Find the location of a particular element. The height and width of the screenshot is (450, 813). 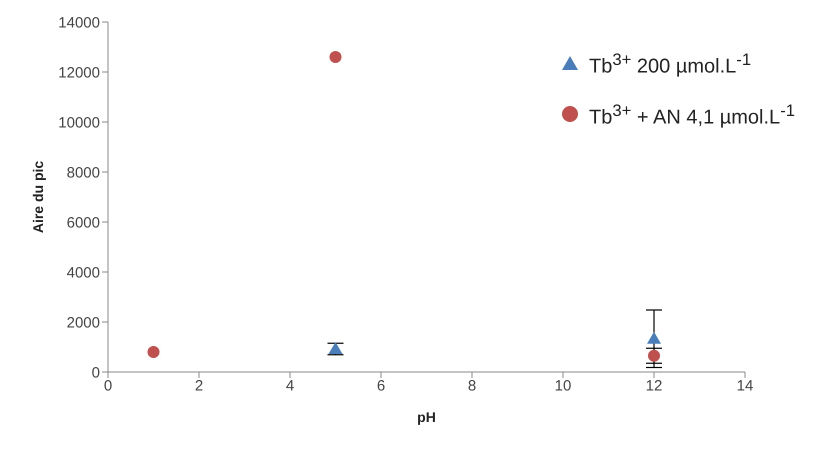

x-tick-label: 4 is located at coordinates (290, 386).